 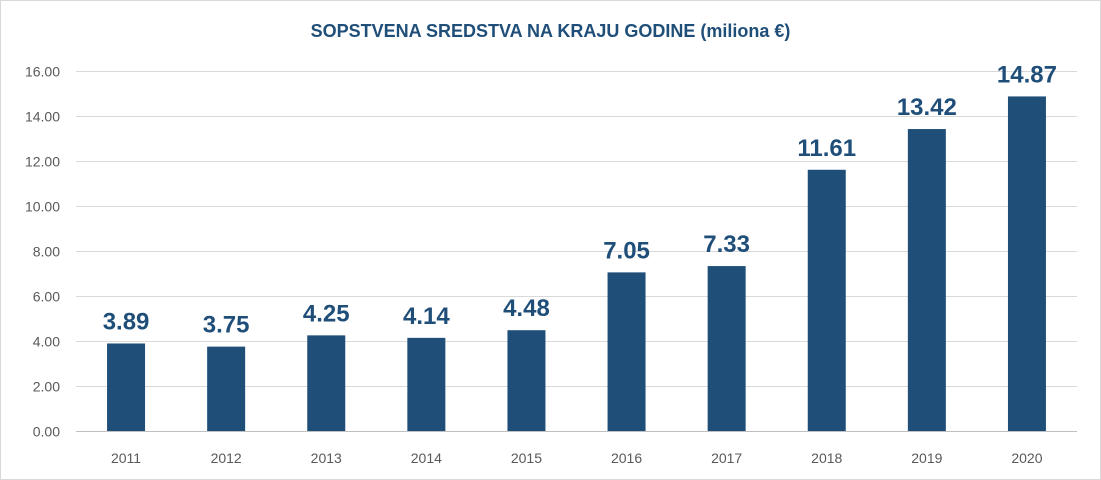 I want to click on x-tick-label: 2013, so click(x=326, y=458).